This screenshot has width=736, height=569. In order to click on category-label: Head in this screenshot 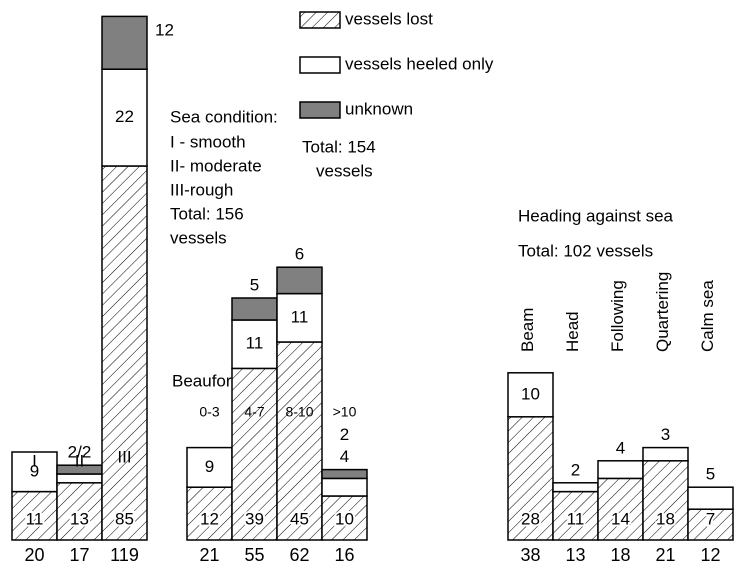, I will do `click(572, 331)`.